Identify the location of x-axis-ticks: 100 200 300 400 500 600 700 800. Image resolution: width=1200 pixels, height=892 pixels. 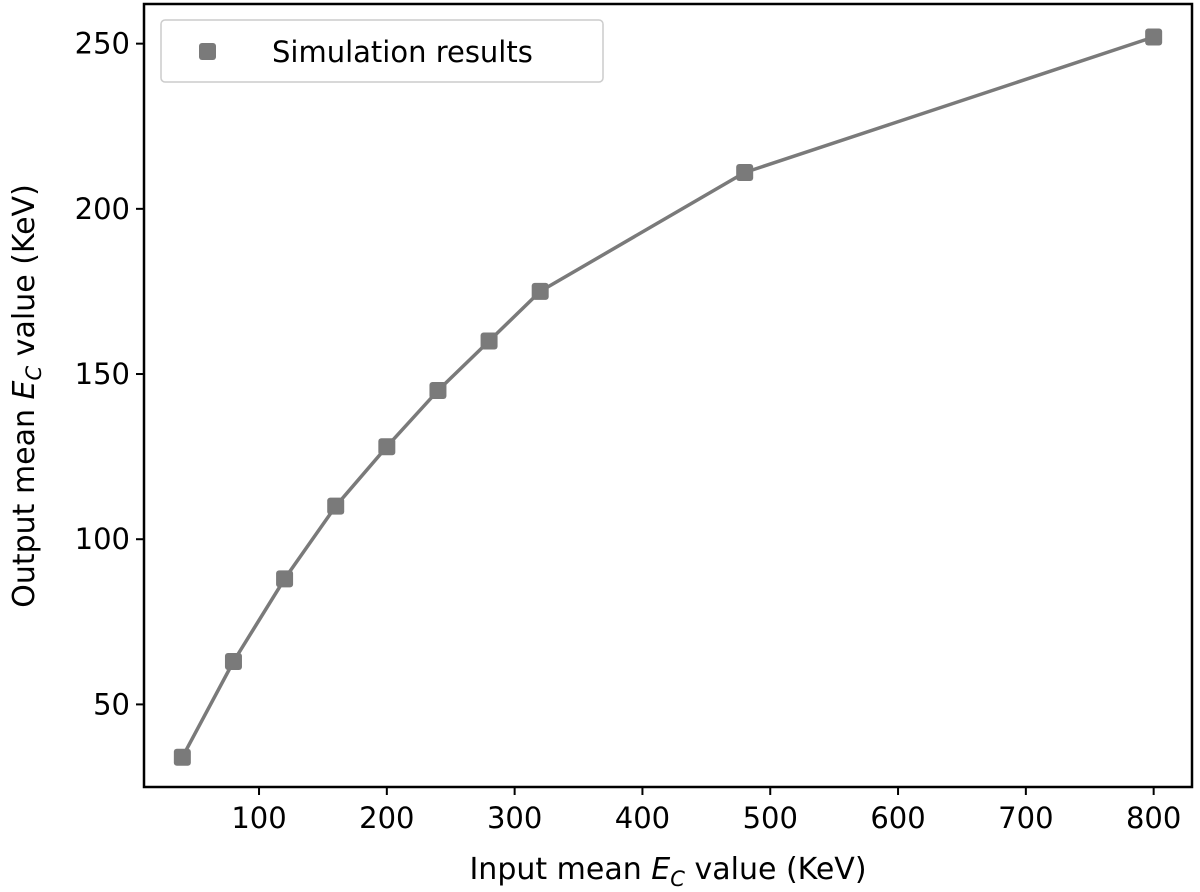
(706, 811).